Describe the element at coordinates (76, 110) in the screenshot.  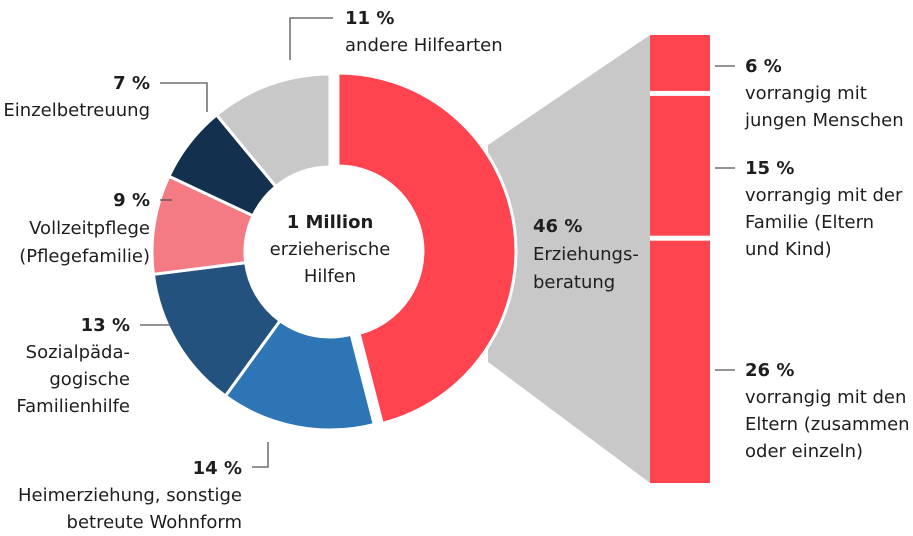
I see `category-label: Einzelbetreuung` at that location.